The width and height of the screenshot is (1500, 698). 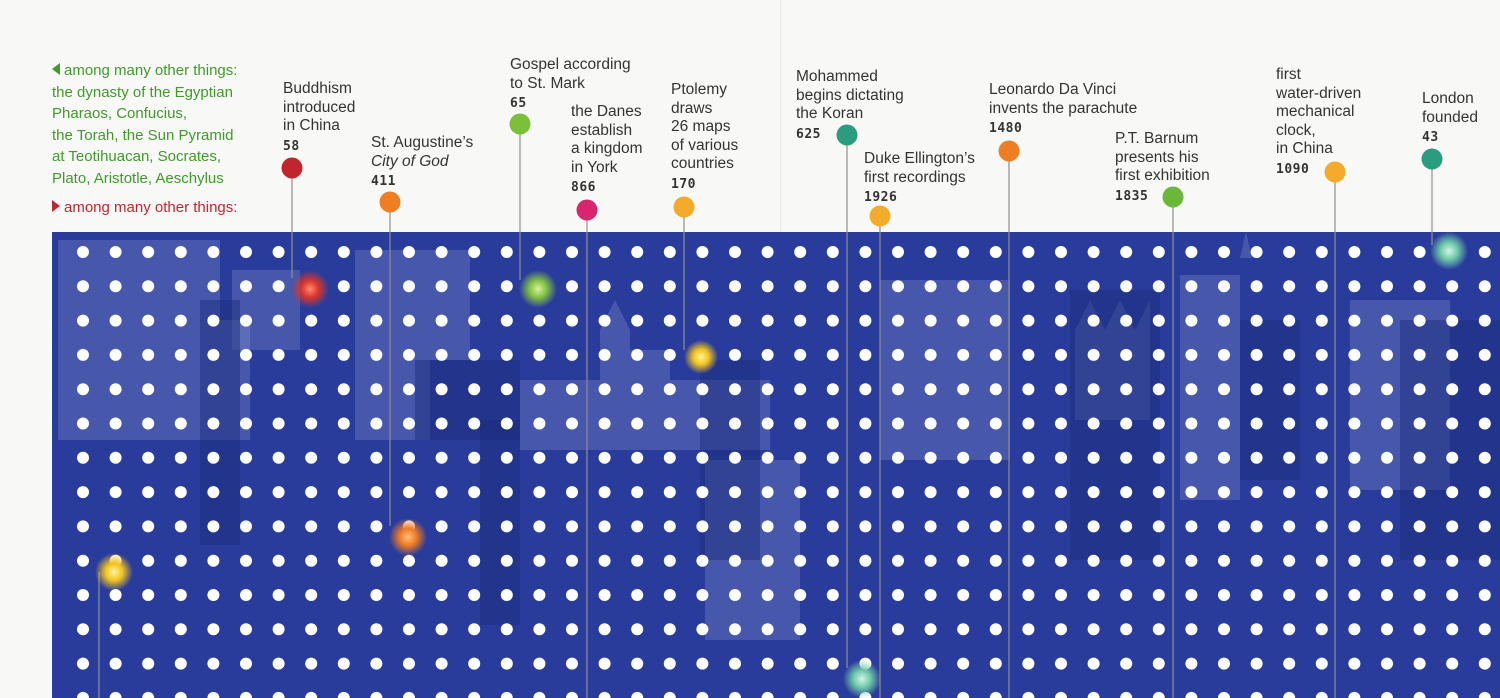 I want to click on skyline-shape, so click(x=412, y=345).